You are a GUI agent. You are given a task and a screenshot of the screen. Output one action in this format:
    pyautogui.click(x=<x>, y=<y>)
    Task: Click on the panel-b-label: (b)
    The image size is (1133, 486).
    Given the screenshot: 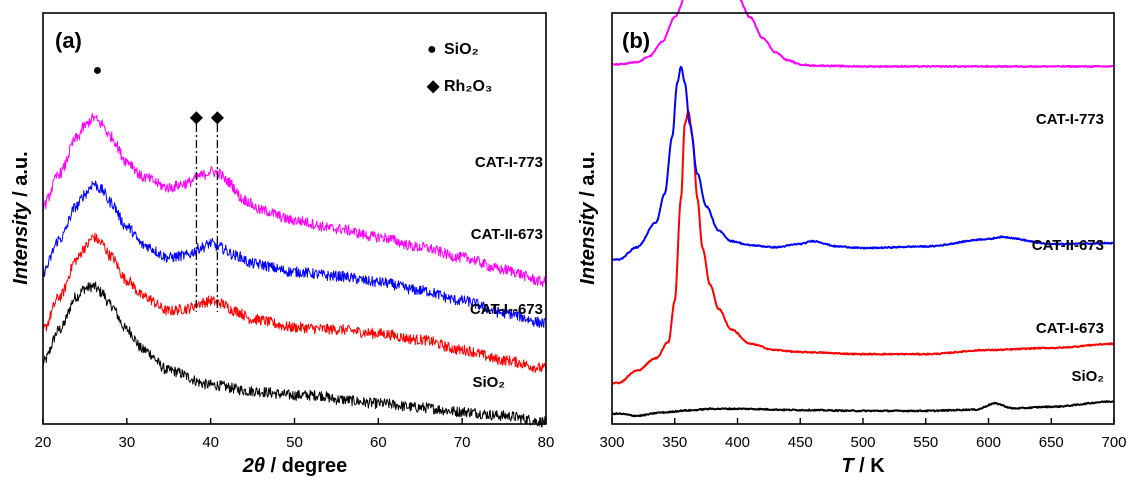 What is the action you would take?
    pyautogui.click(x=636, y=40)
    